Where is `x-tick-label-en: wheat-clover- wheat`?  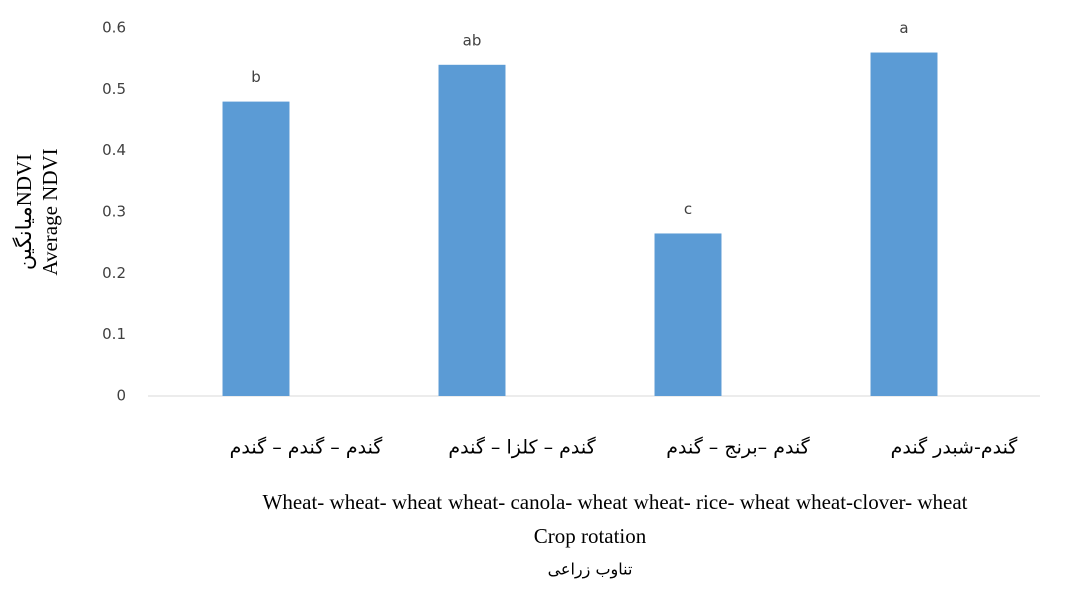 x-tick-label-en: wheat-clover- wheat is located at coordinates (882, 502).